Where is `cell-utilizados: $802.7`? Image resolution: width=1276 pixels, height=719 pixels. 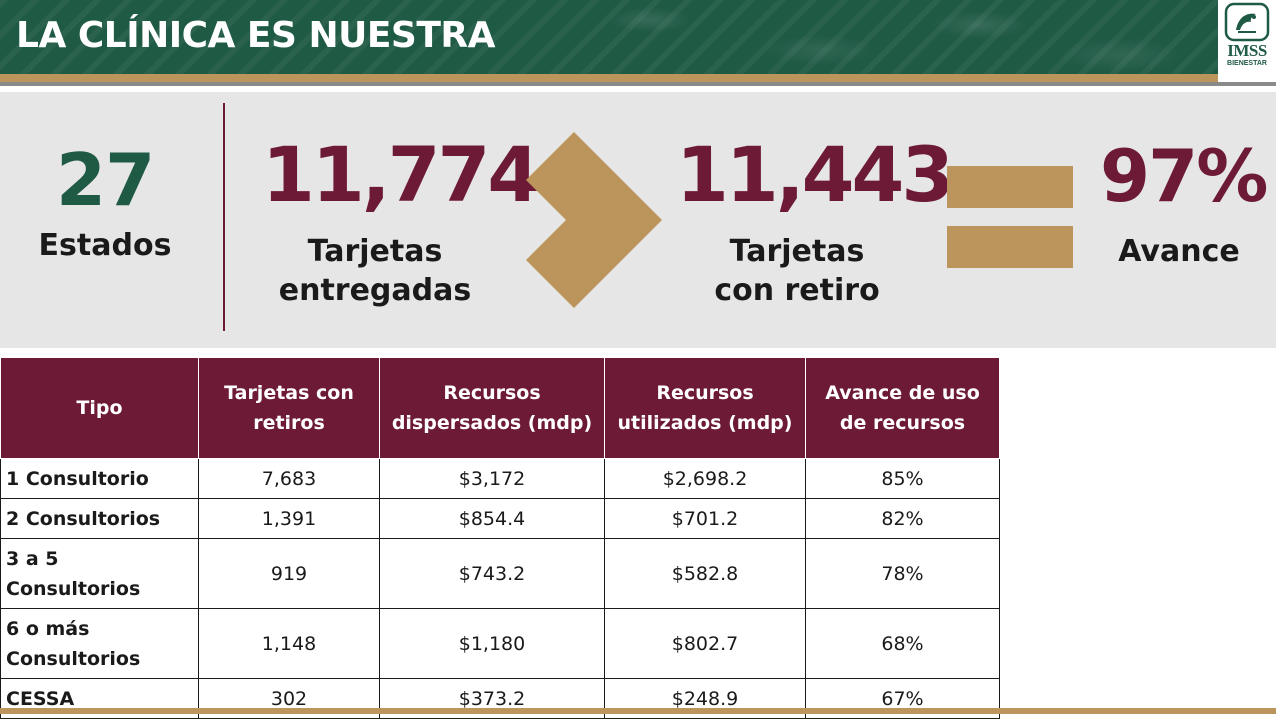
cell-utilizados: $802.7 is located at coordinates (705, 643).